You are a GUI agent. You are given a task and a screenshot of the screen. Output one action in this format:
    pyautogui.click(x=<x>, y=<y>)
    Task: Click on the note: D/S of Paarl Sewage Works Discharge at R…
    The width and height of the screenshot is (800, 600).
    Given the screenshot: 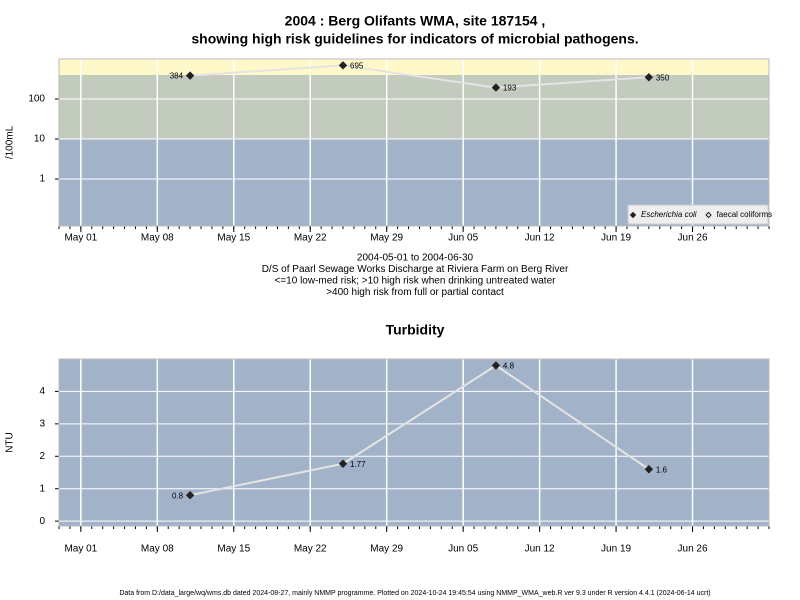 What is the action you would take?
    pyautogui.click(x=415, y=269)
    